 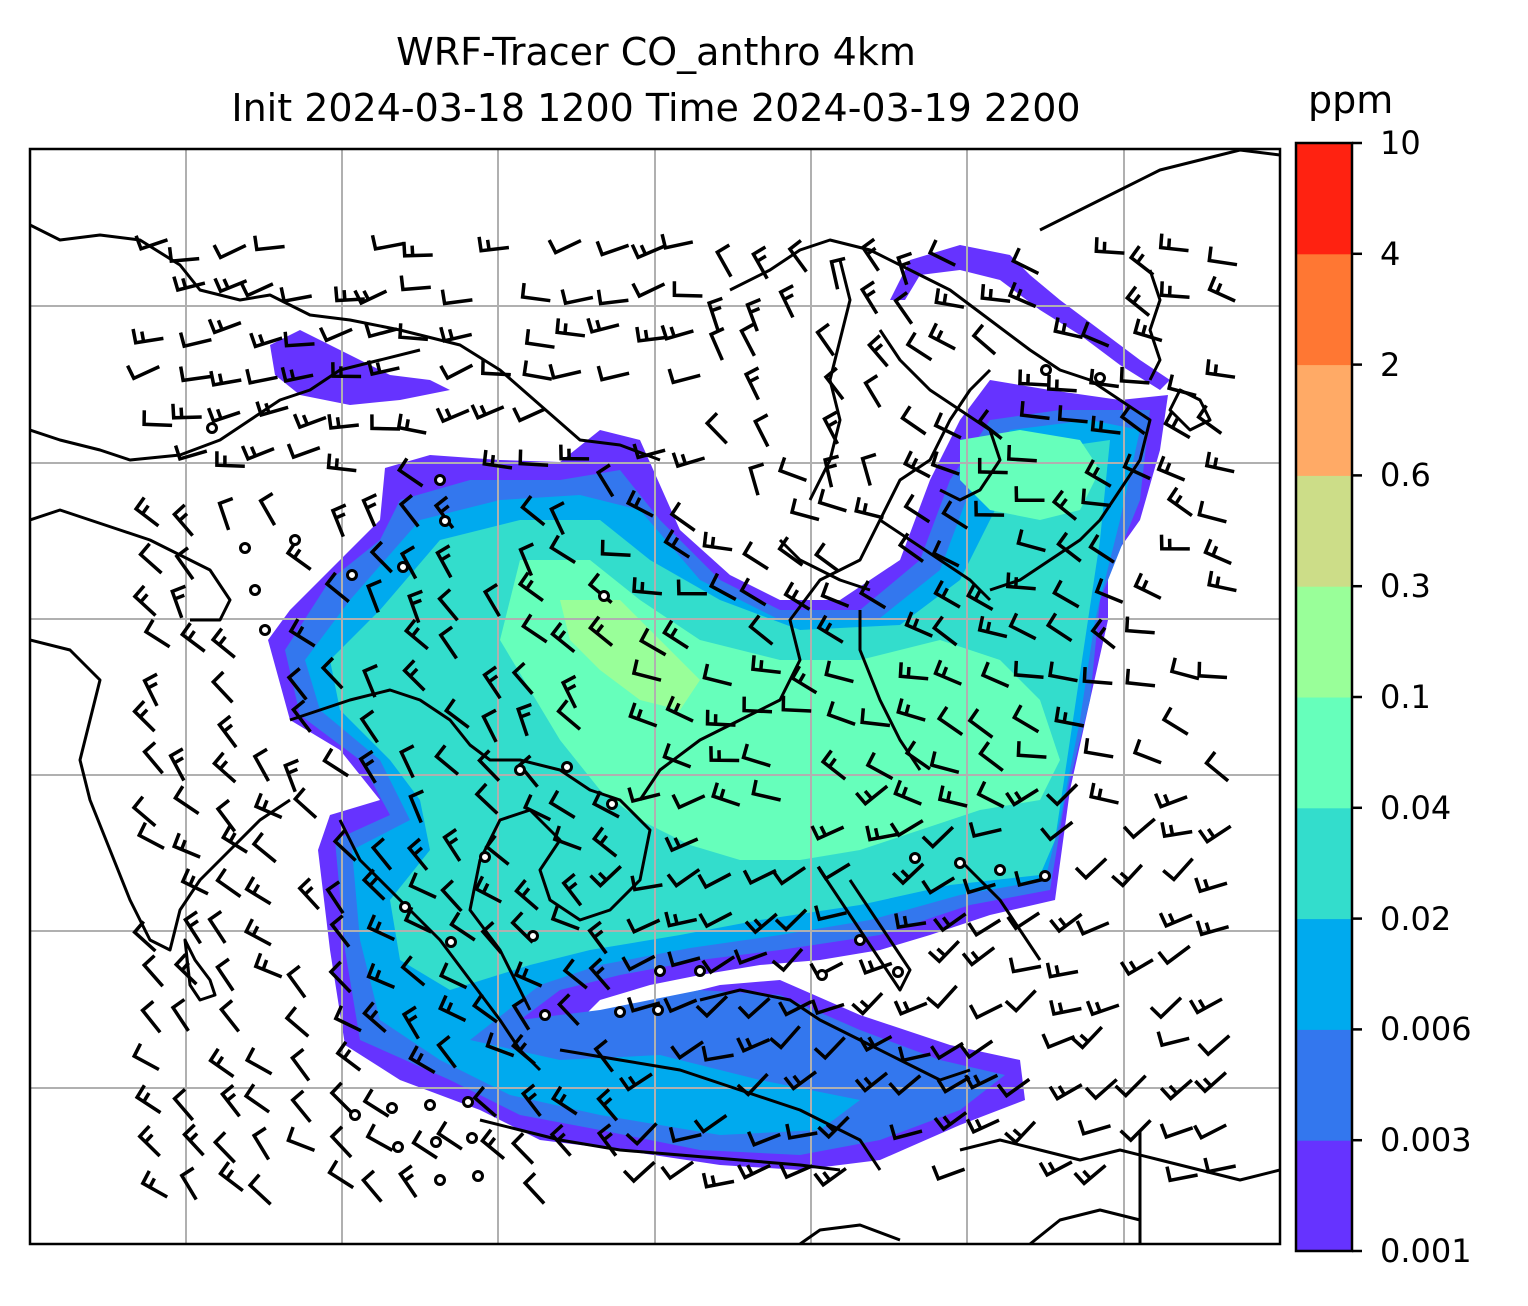 What do you see at coordinates (1405, 586) in the screenshot?
I see `colorbar-tick-label: 0.3` at bounding box center [1405, 586].